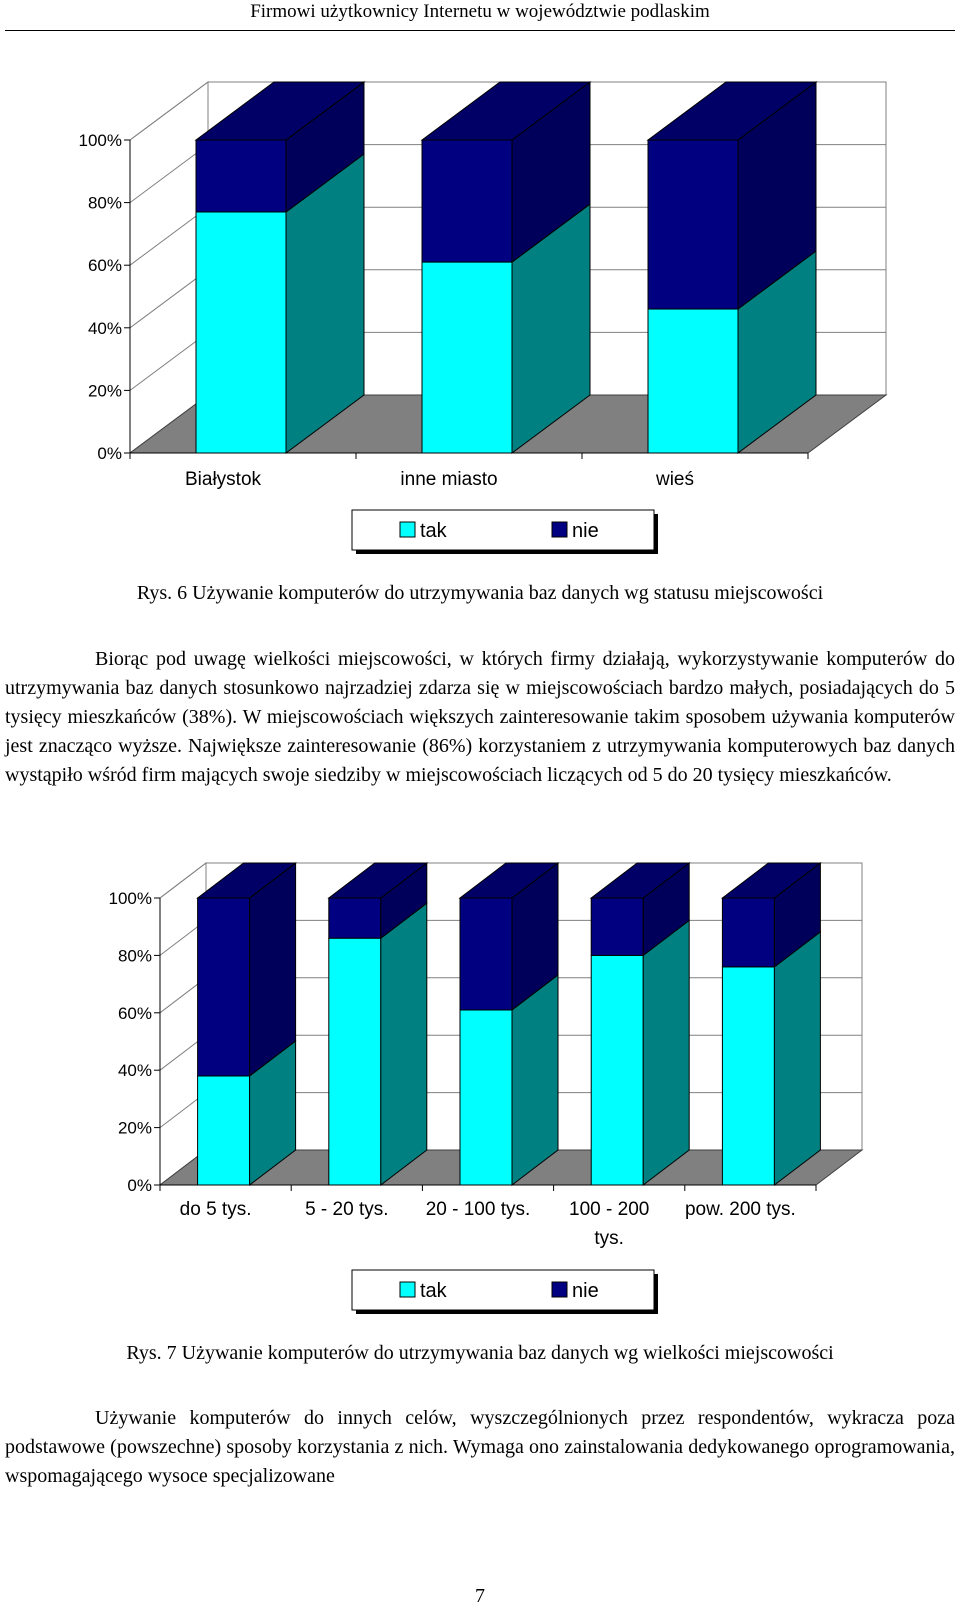 Image resolution: width=960 pixels, height=1613 pixels. I want to click on category-label: Białystok, so click(223, 479).